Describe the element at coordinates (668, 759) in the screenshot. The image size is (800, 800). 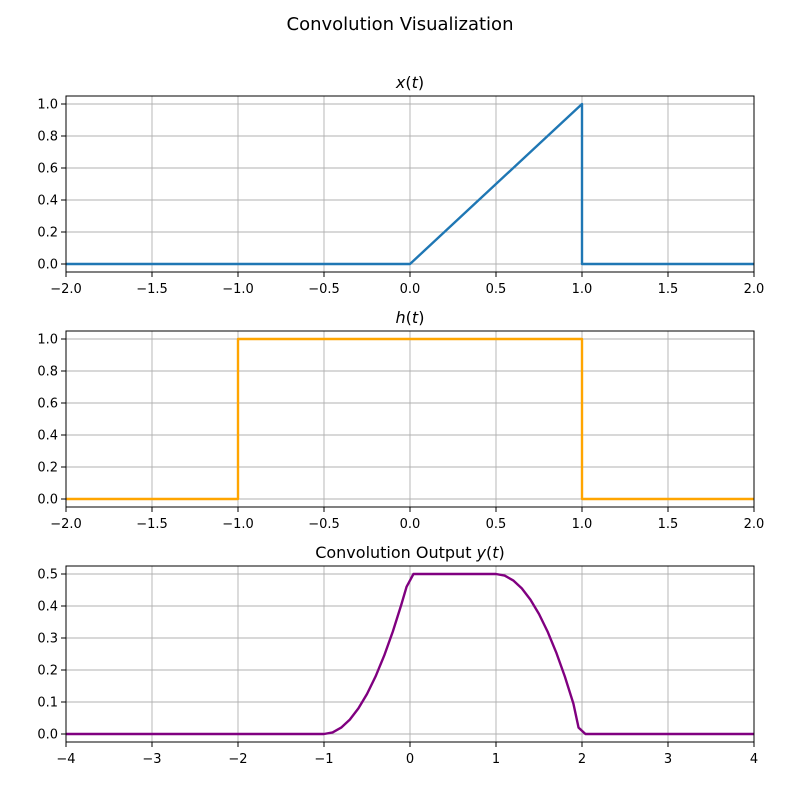
I see `x-tick-label: 3` at that location.